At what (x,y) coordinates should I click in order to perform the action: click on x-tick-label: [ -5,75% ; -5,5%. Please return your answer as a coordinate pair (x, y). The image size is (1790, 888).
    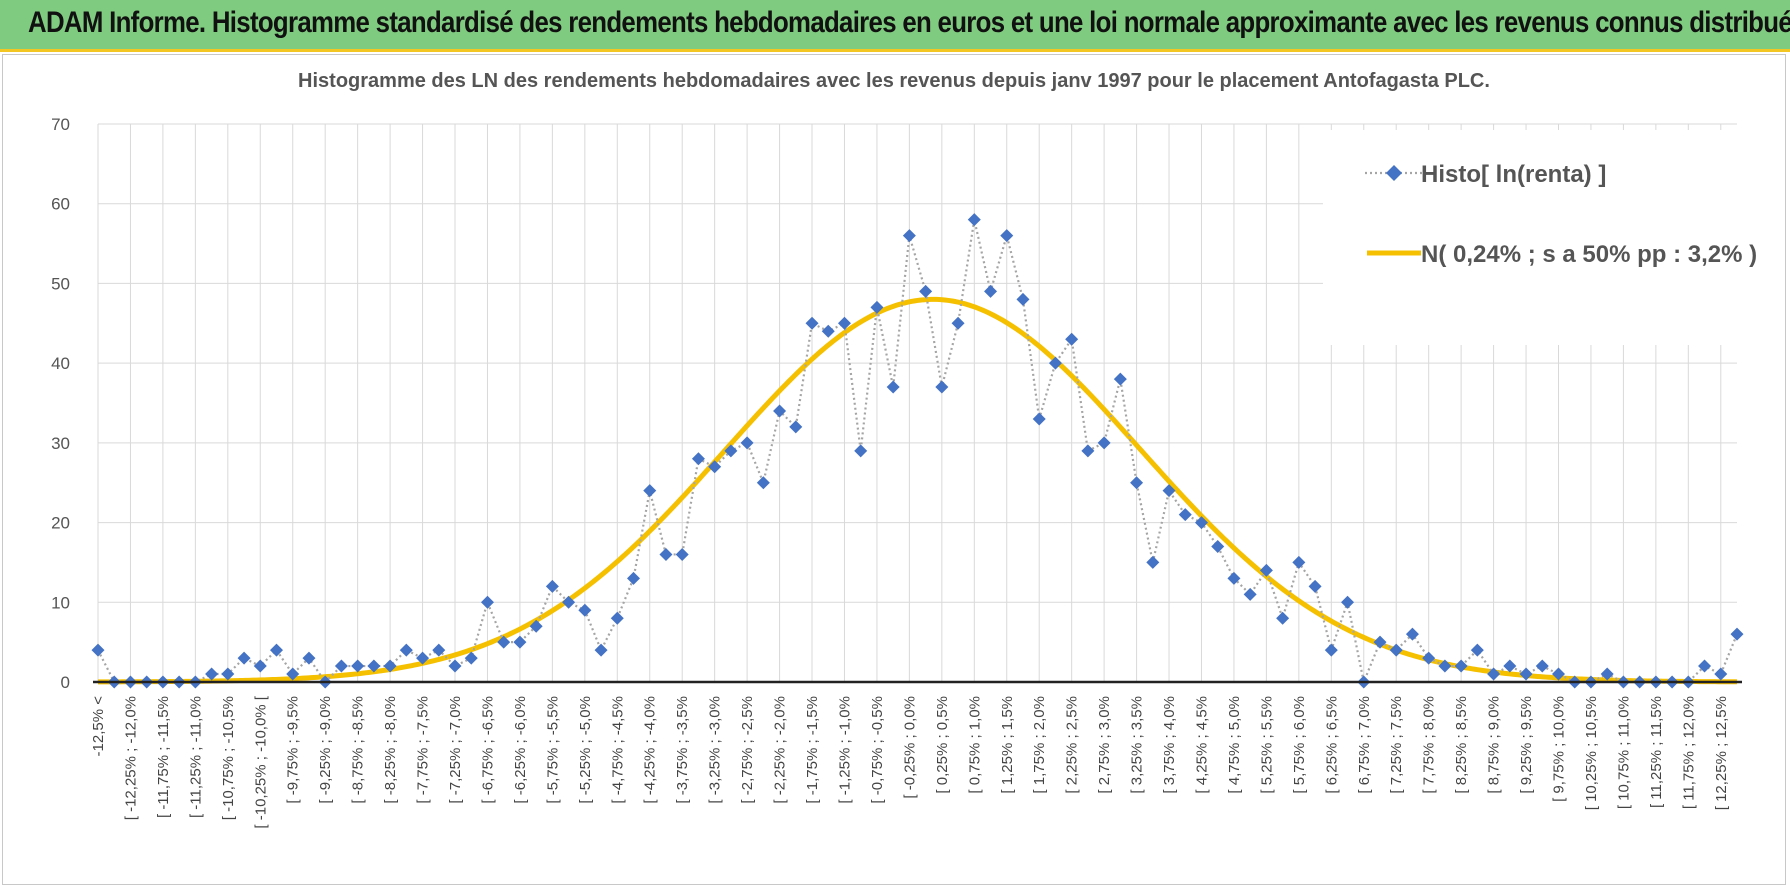
    Looking at the image, I should click on (552, 750).